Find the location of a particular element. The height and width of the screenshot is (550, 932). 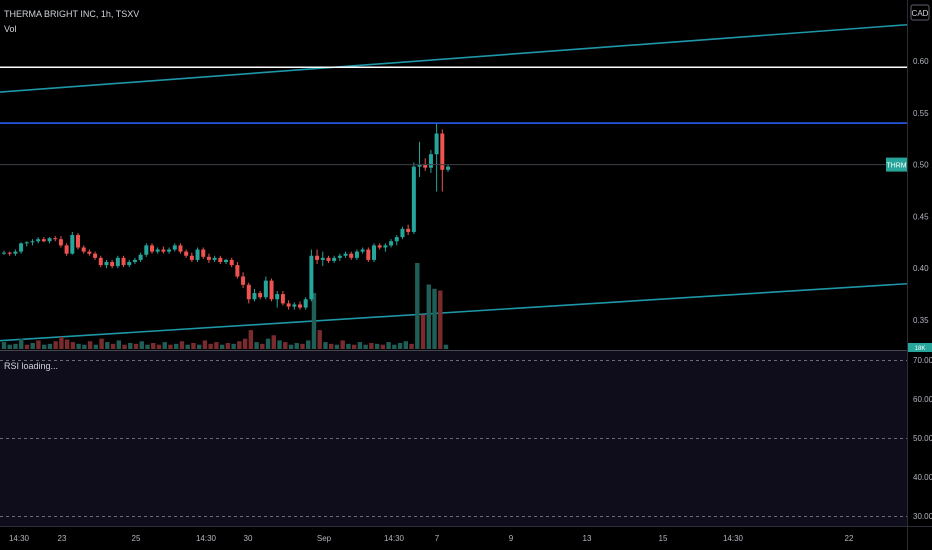

currency-badge: CAD is located at coordinates (920, 12).